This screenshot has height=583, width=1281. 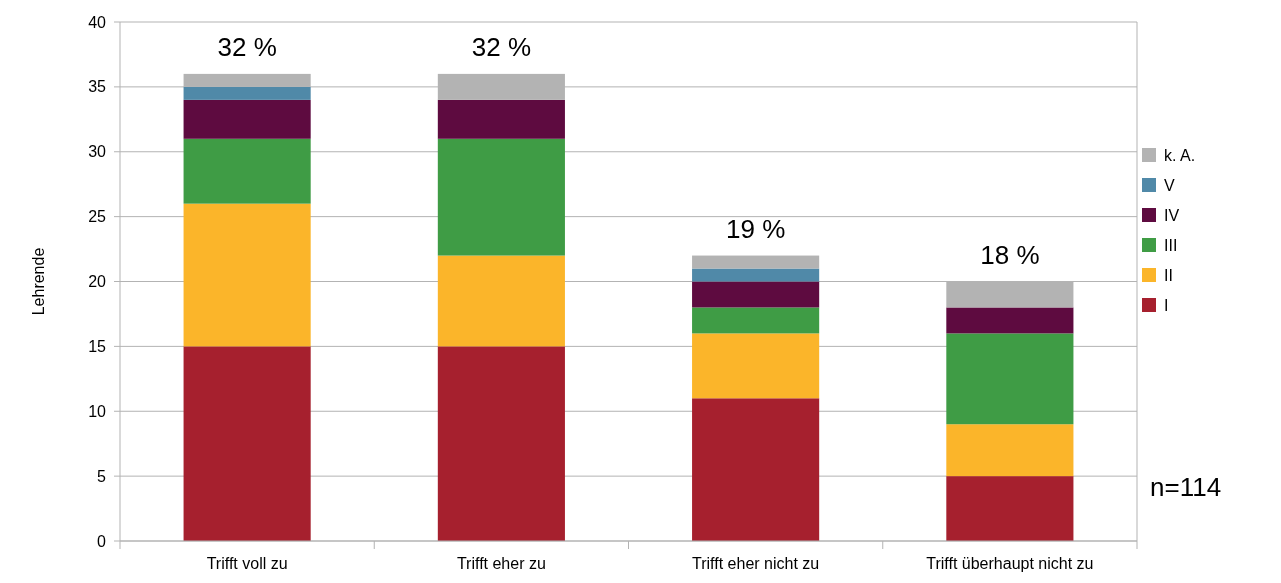 I want to click on annotation: 19 %, so click(x=755, y=228).